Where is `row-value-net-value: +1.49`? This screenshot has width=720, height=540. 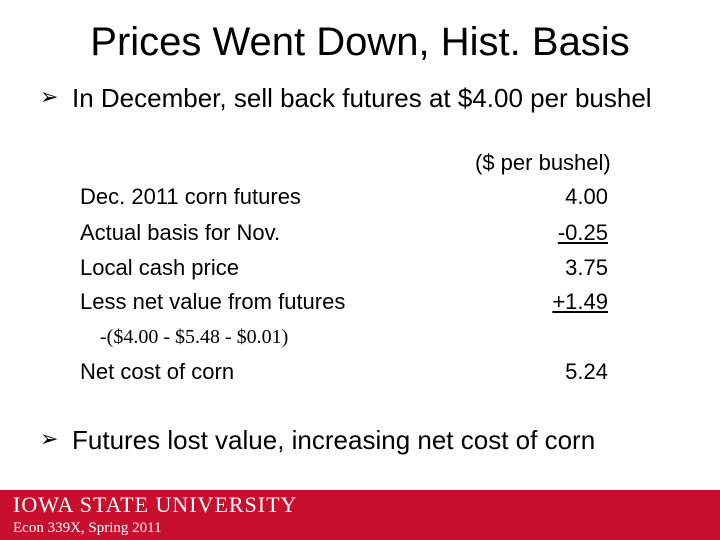
row-value-net-value: +1.49 is located at coordinates (580, 301).